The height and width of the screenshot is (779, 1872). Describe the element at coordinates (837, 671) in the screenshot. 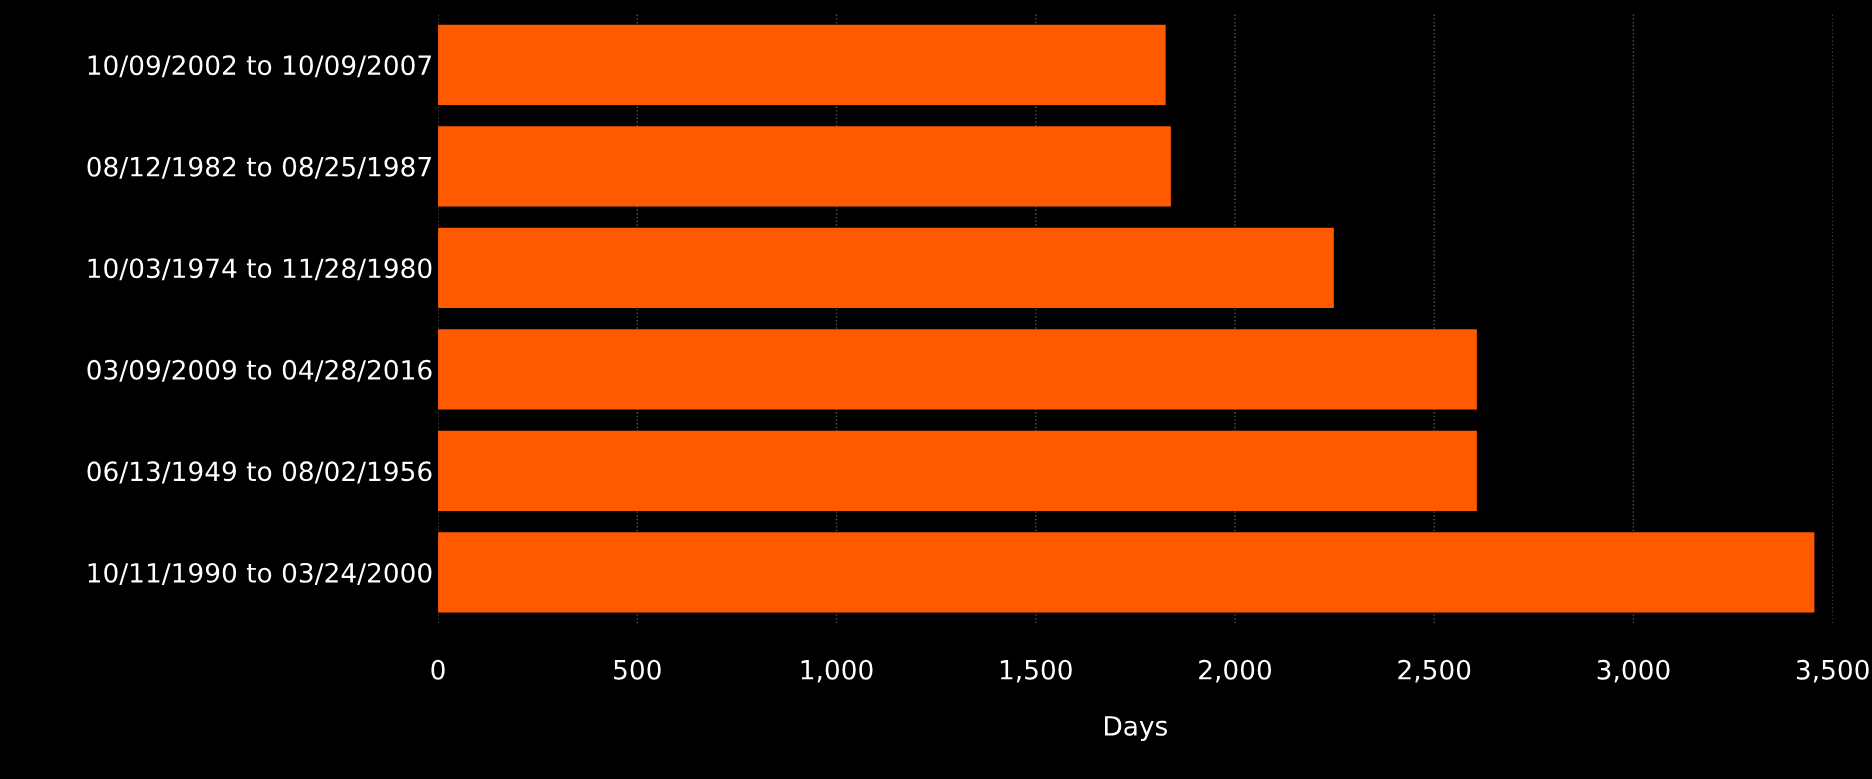

I see `x-tick-label: 1,000` at that location.